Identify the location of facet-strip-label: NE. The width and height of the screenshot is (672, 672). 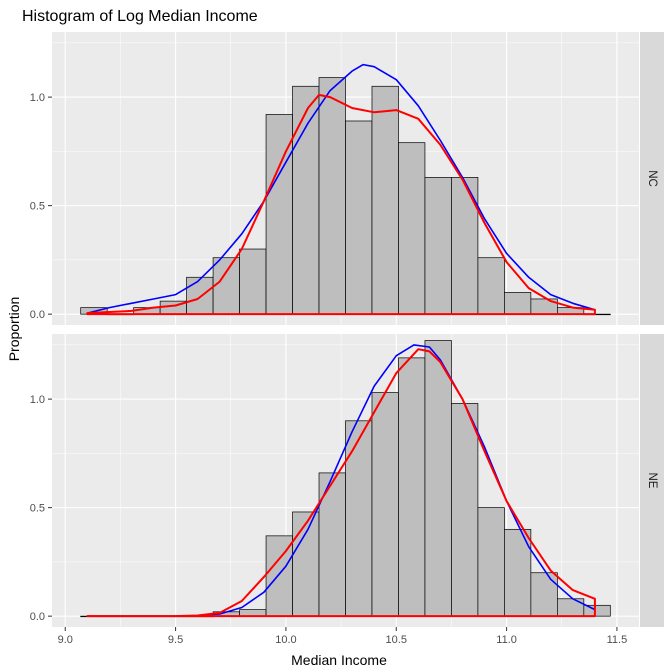
(652, 481).